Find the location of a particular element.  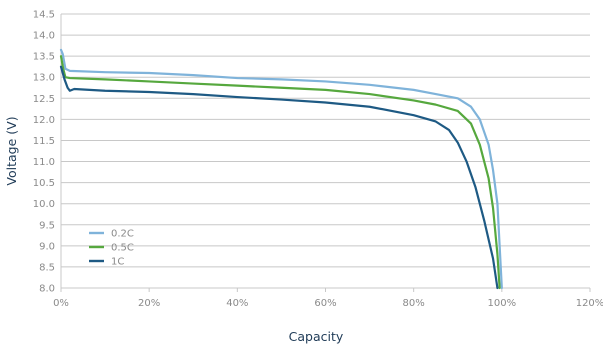

y-tick-label: 10.0 is located at coordinates (44, 204).